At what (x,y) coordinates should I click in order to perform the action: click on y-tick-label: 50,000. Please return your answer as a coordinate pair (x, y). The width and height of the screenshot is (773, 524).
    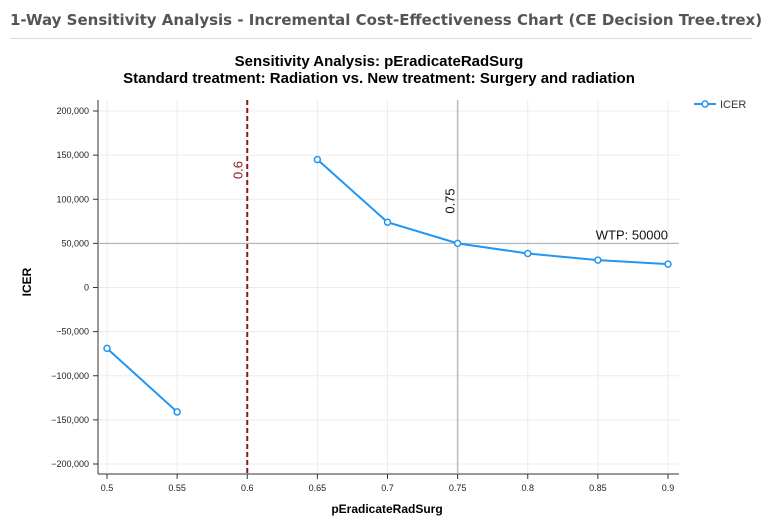
    Looking at the image, I should click on (75, 243).